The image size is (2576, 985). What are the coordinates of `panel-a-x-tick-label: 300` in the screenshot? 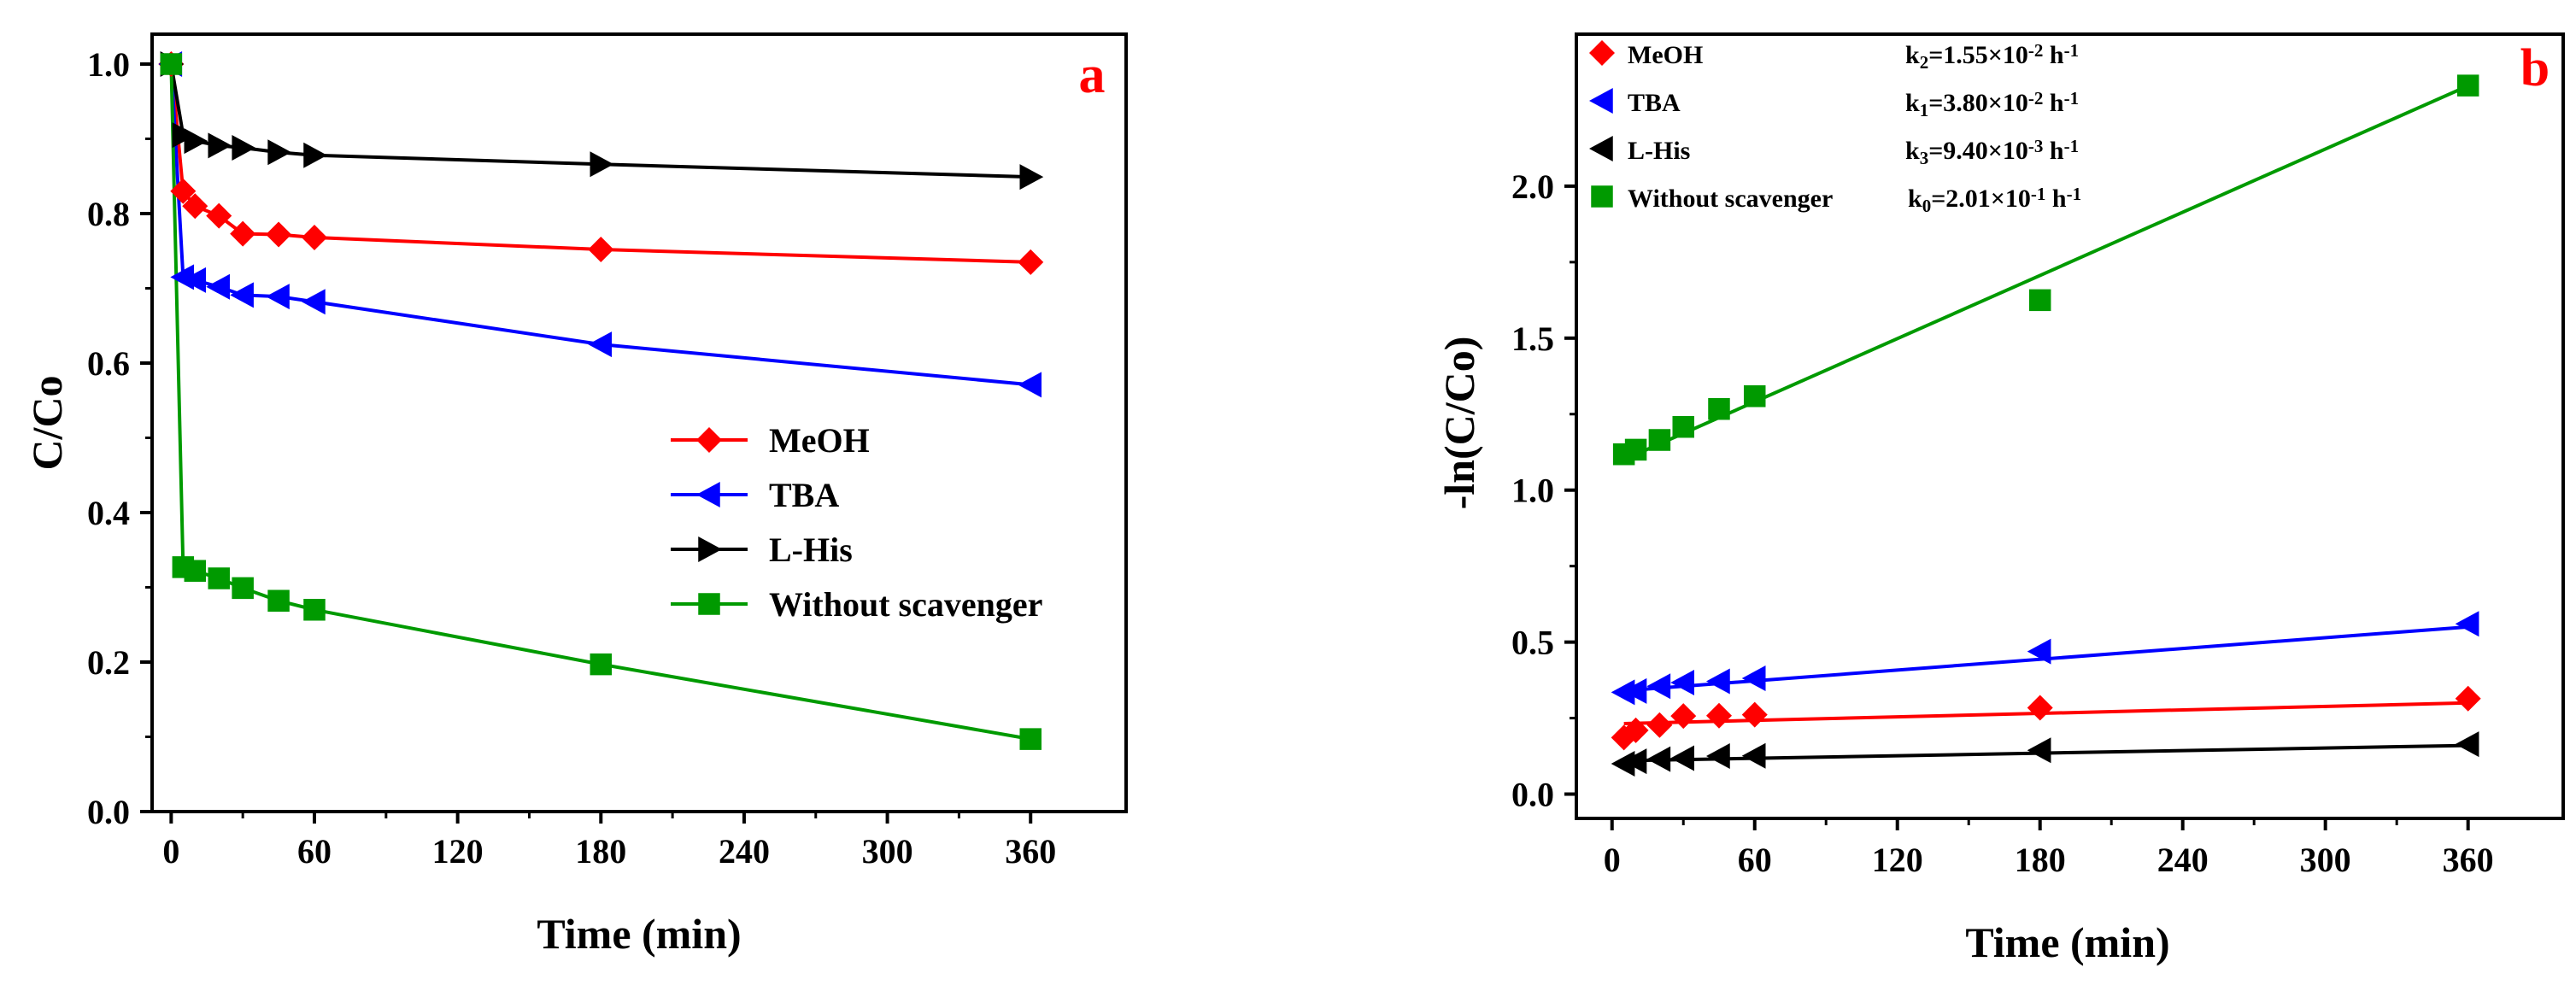 It's located at (887, 851).